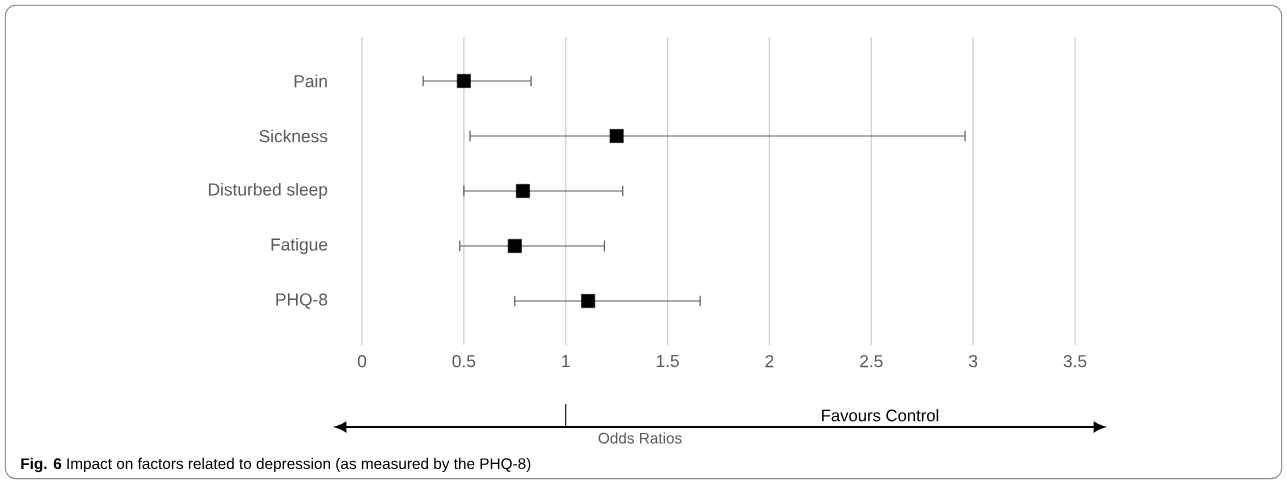 The image size is (1287, 484). What do you see at coordinates (310, 81) in the screenshot?
I see `y-tick-label: Pain` at bounding box center [310, 81].